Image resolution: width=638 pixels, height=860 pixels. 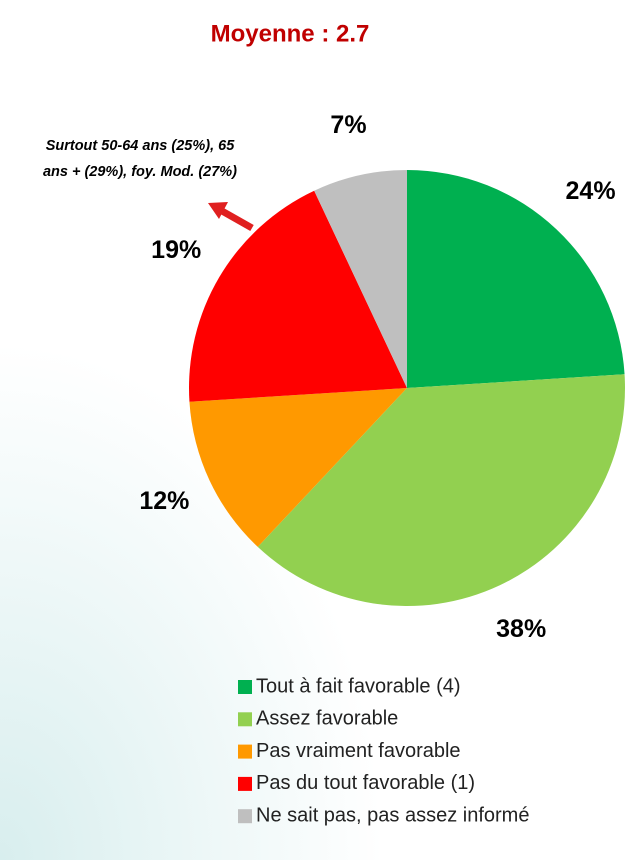 What do you see at coordinates (348, 125) in the screenshot?
I see `data-label: 7%` at bounding box center [348, 125].